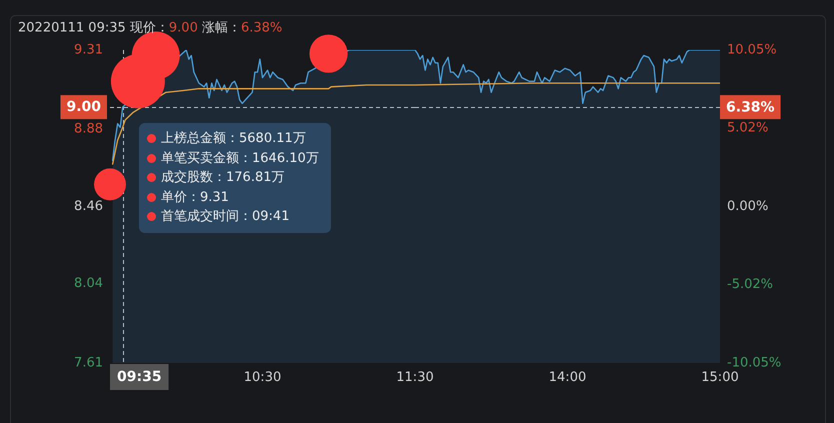 Image resolution: width=834 pixels, height=423 pixels. What do you see at coordinates (88, 206) in the screenshot?
I see `y-tick-label: 8.46` at bounding box center [88, 206].